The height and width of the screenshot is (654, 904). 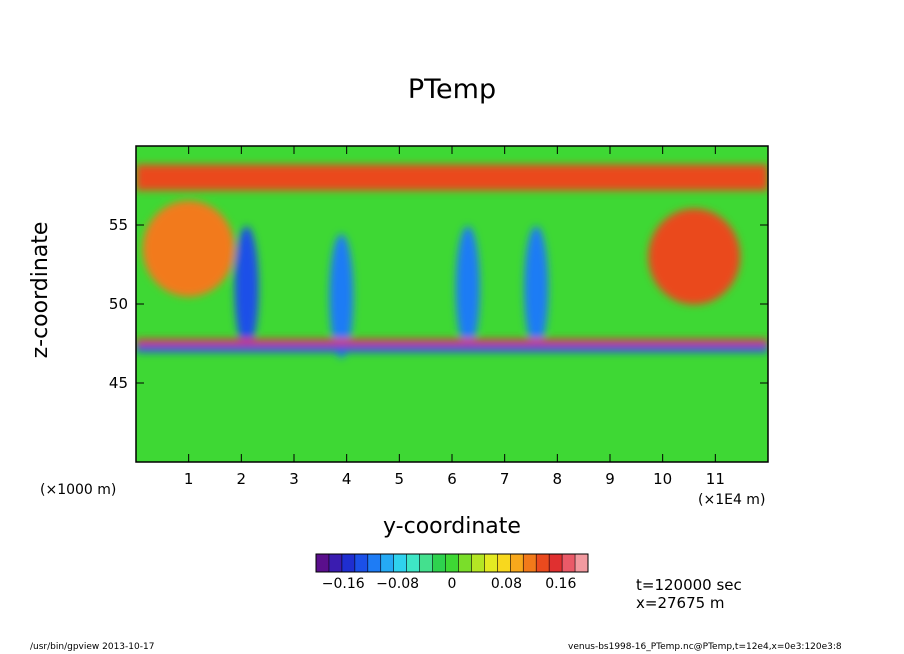 I want to click on colorbar-tick-label: 0.08, so click(x=506, y=584).